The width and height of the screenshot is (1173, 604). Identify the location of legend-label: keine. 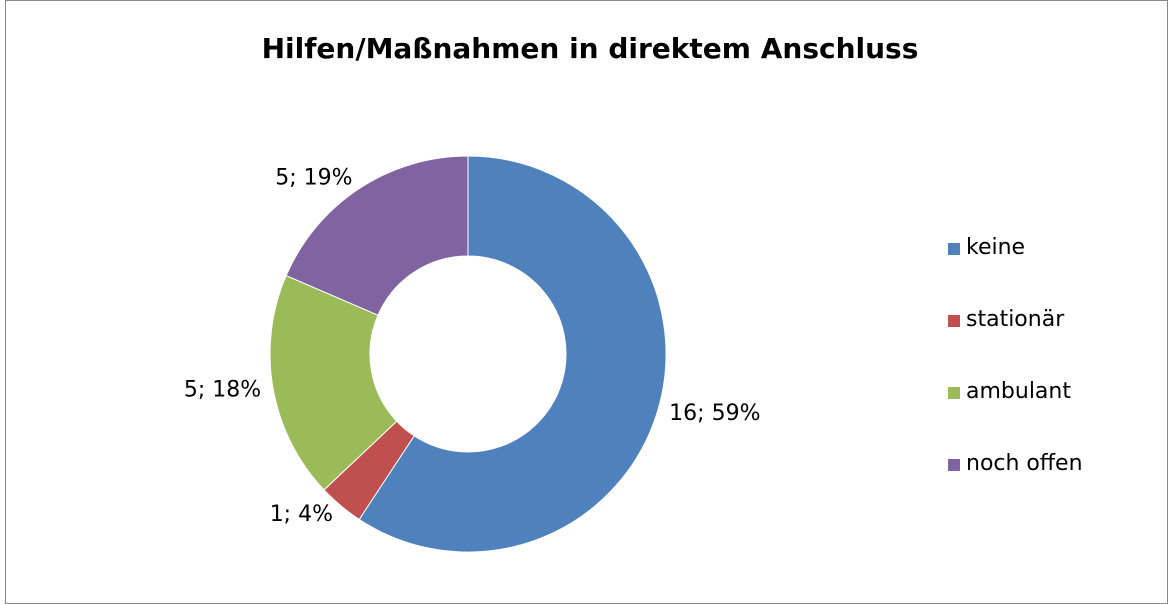
(996, 247).